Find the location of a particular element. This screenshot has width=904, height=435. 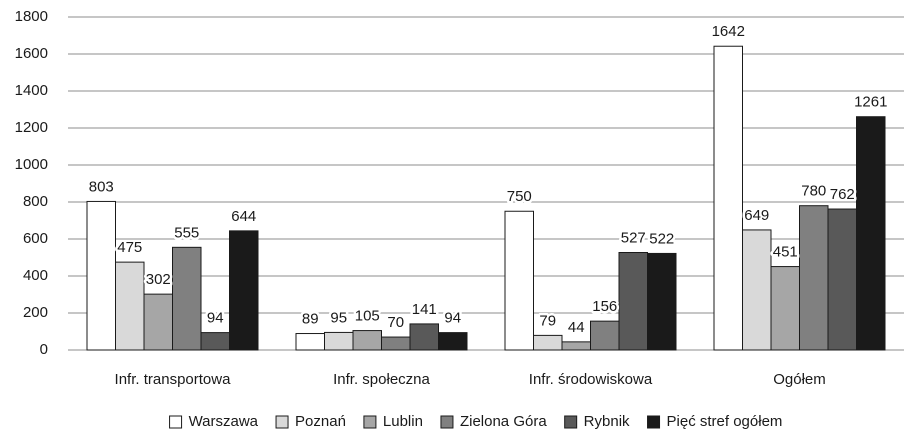

x-tick-label: Infr. transportowa is located at coordinates (173, 379).